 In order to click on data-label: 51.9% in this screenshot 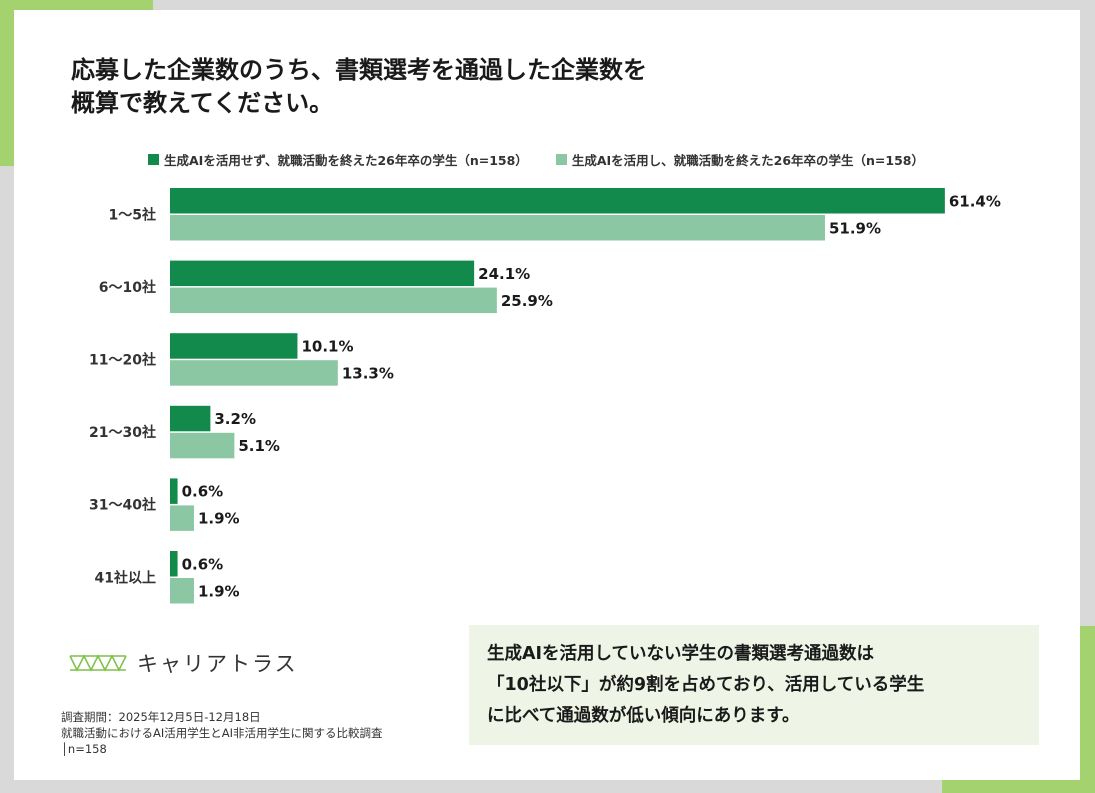, I will do `click(855, 228)`.